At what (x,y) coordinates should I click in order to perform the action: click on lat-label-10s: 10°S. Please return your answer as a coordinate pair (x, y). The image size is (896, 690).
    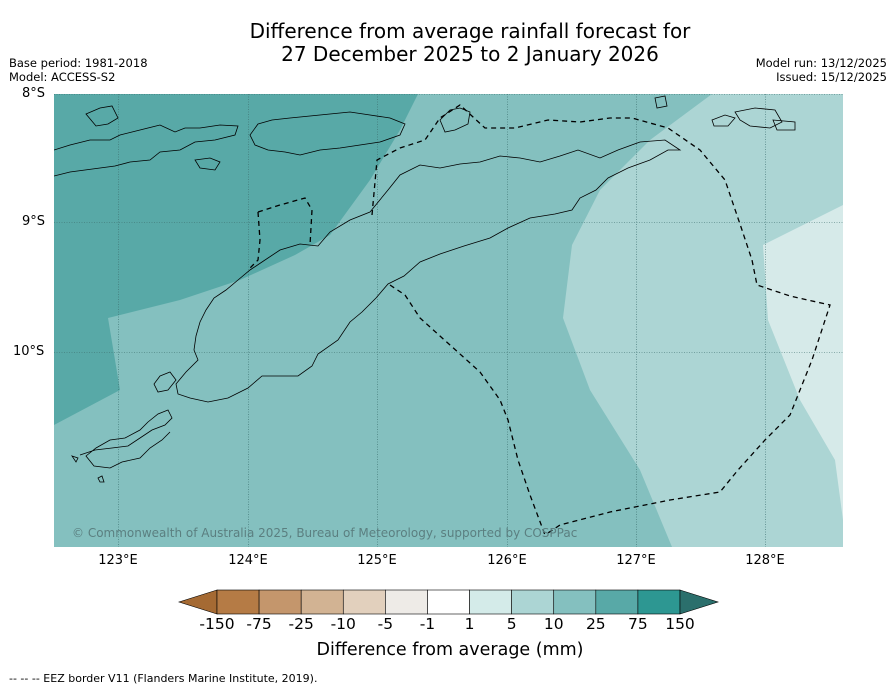
    Looking at the image, I should click on (29, 351).